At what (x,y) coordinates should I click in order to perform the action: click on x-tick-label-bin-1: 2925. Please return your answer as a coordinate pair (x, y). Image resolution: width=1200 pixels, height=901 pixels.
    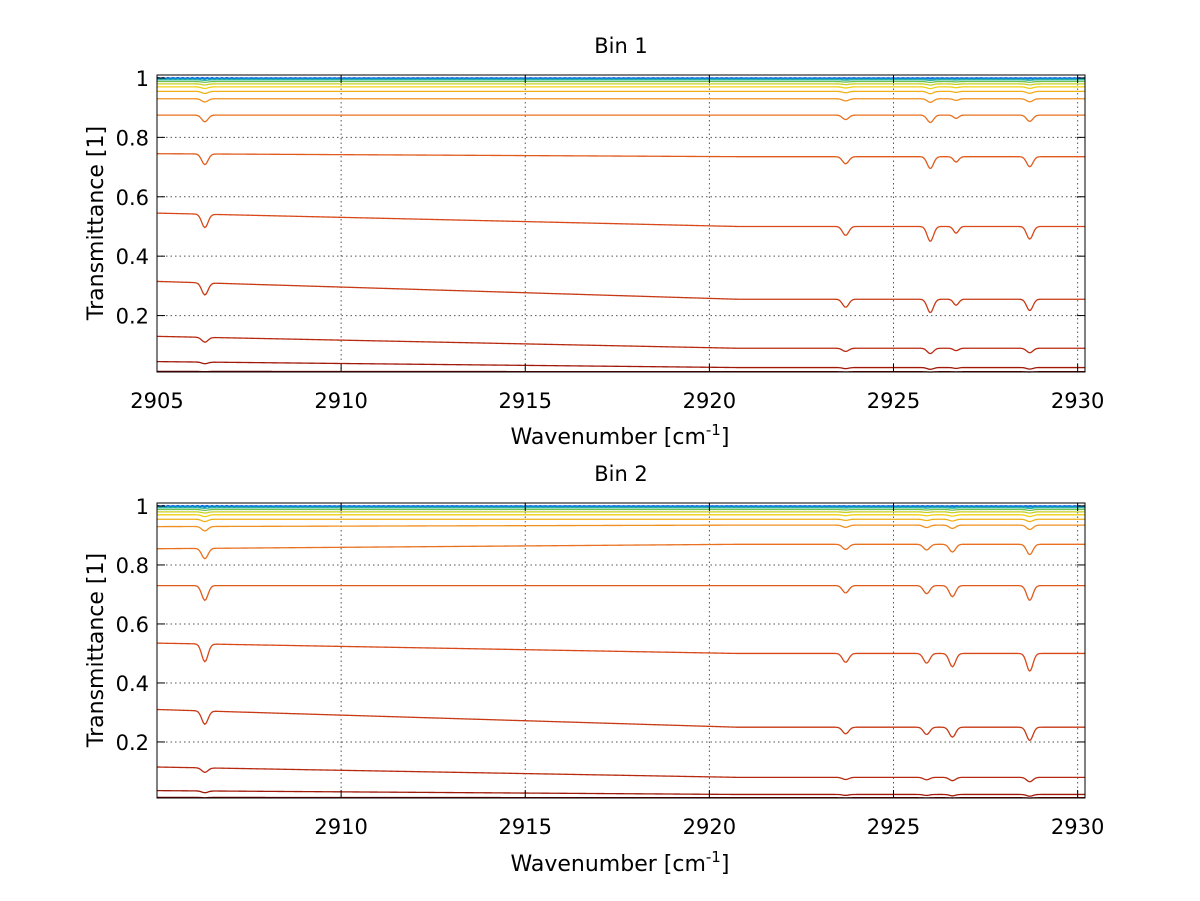
    Looking at the image, I should click on (893, 401).